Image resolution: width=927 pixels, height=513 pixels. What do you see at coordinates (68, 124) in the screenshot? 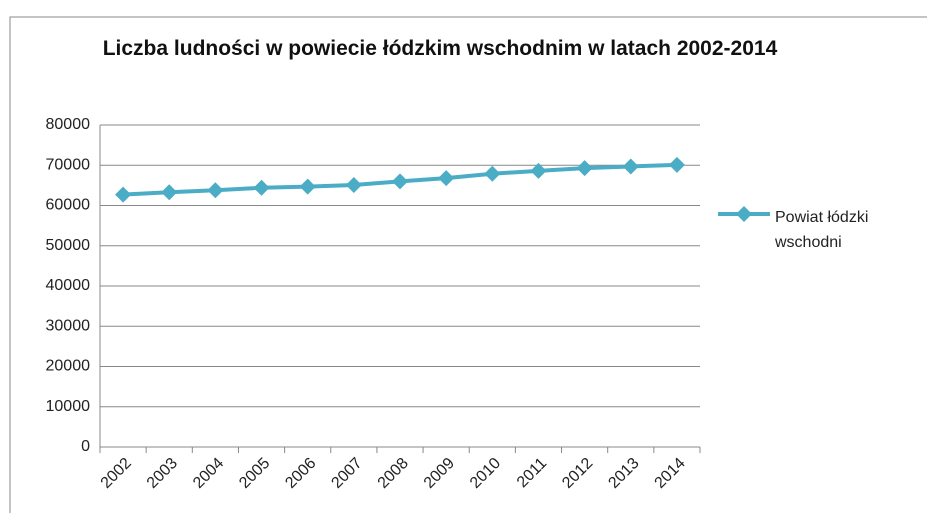
I see `y-tick-label: 80000` at bounding box center [68, 124].